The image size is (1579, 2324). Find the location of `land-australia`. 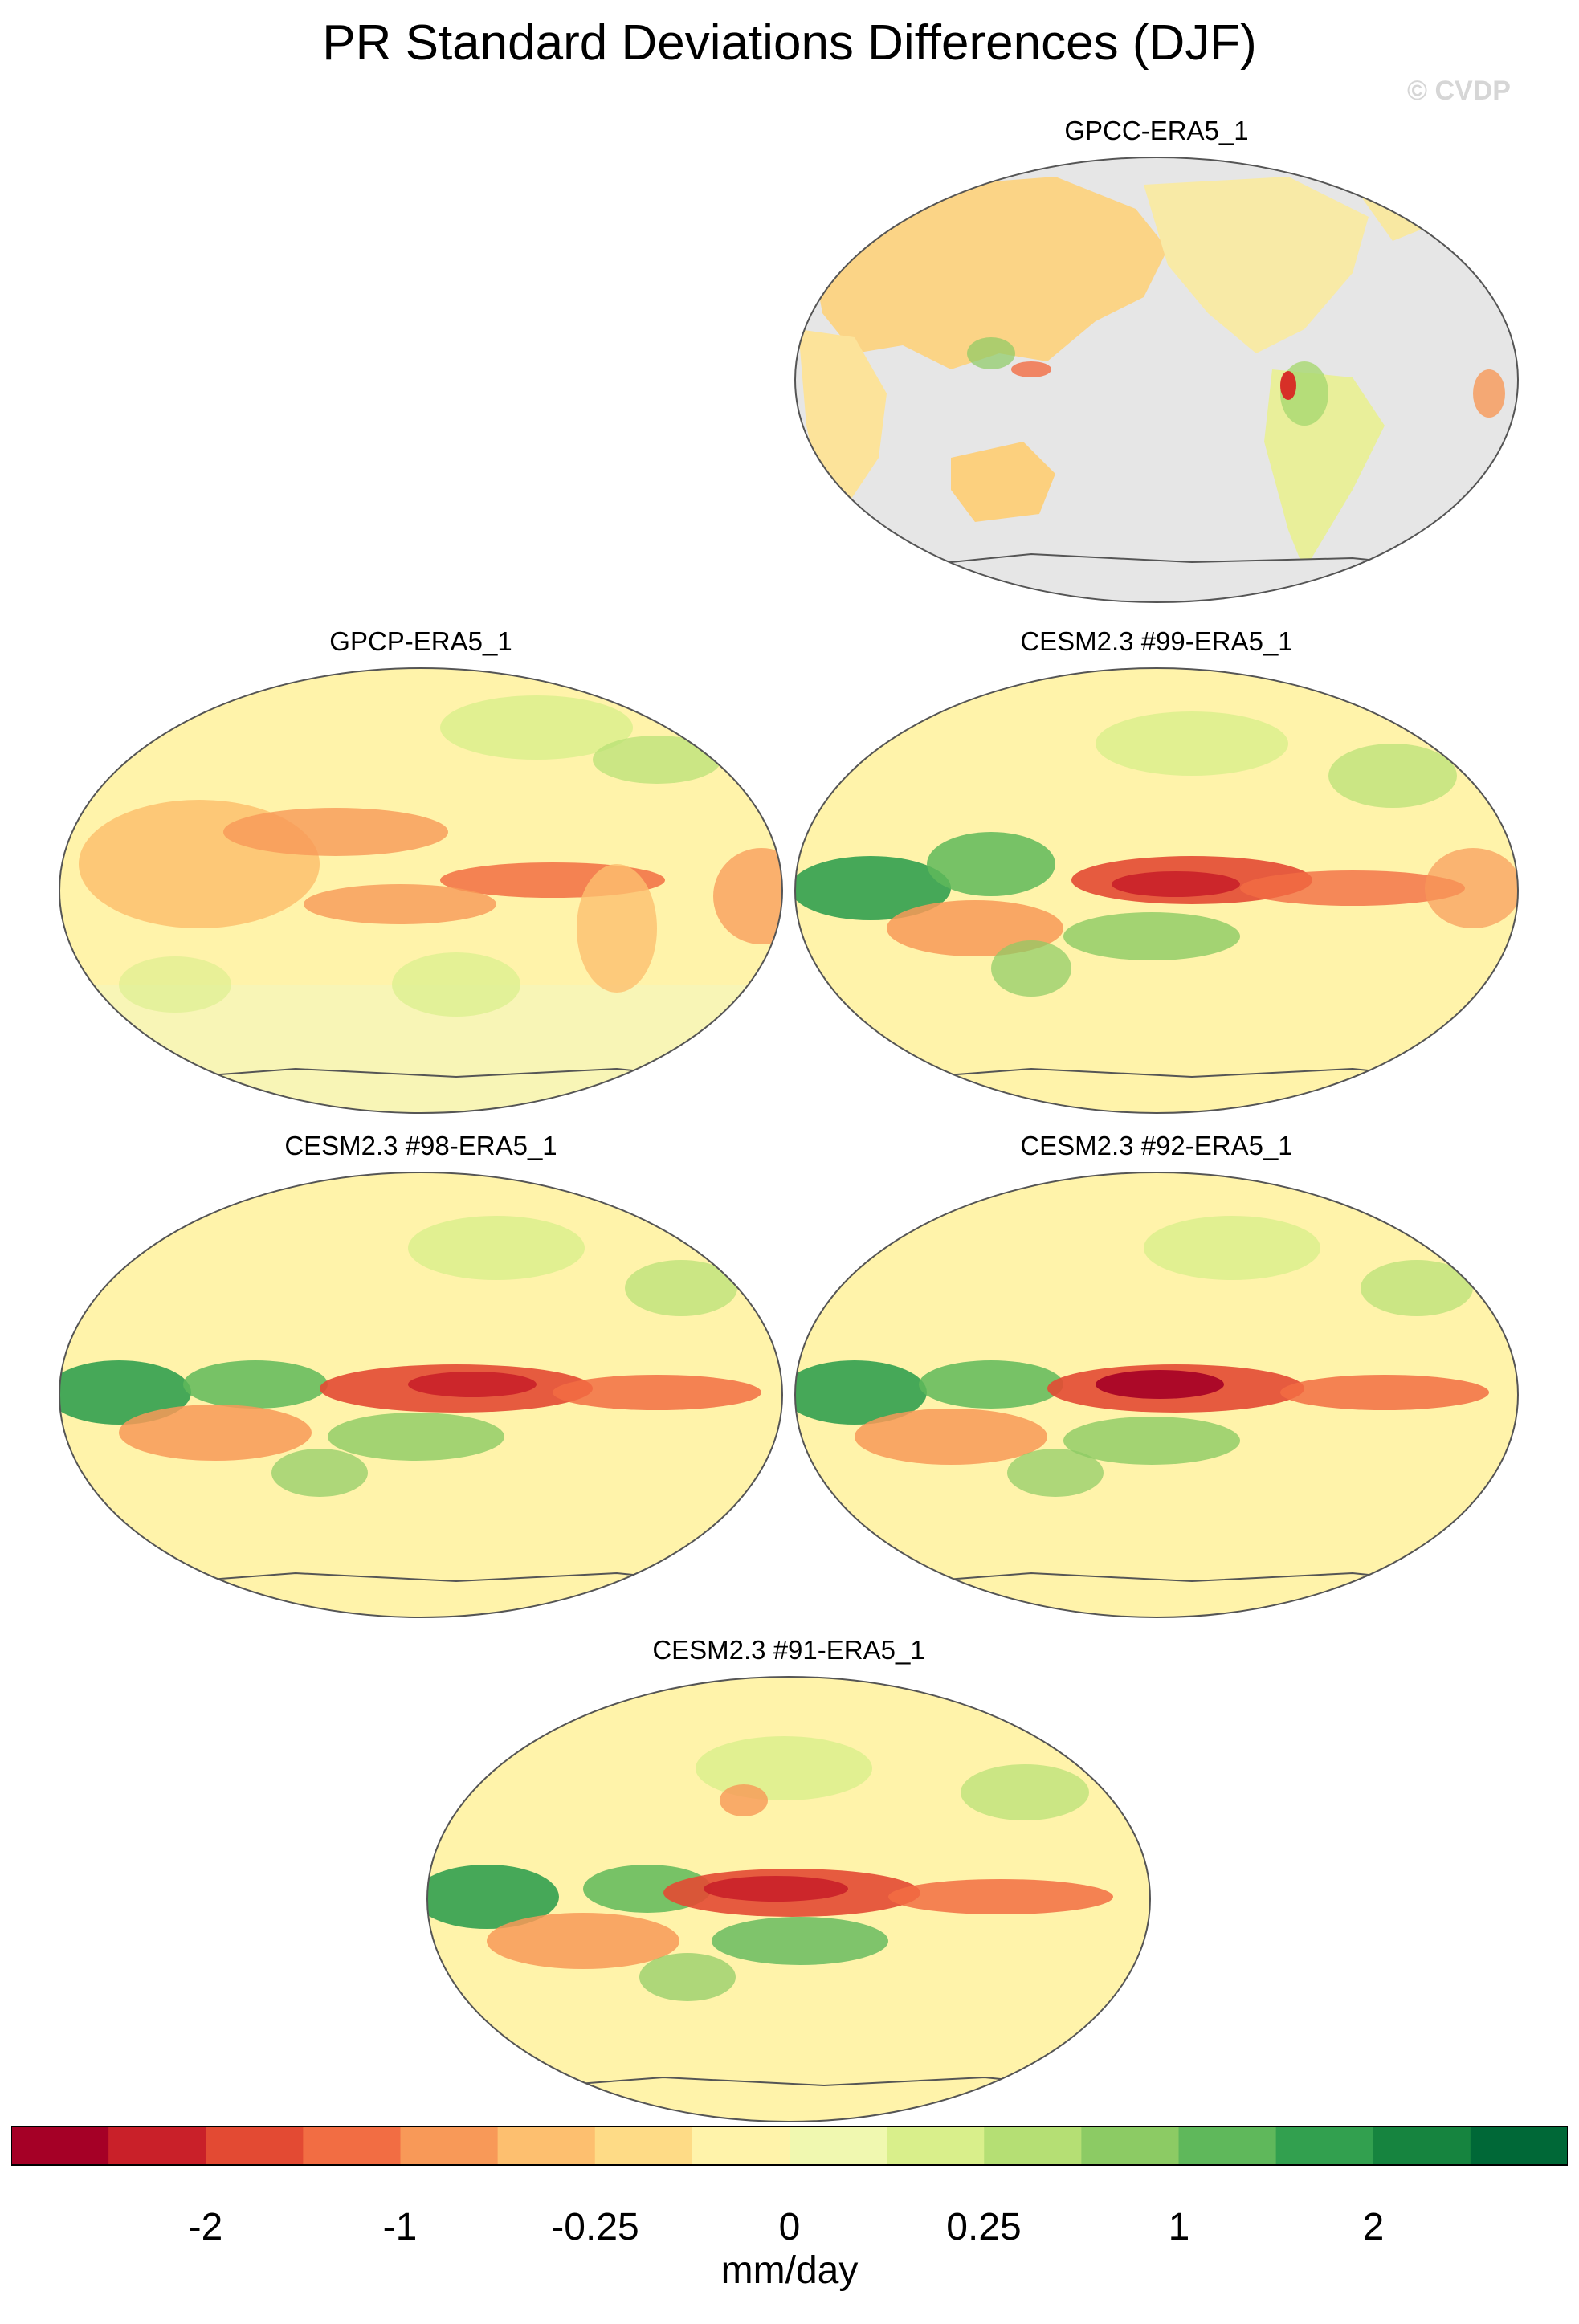

land-australia is located at coordinates (1003, 482).